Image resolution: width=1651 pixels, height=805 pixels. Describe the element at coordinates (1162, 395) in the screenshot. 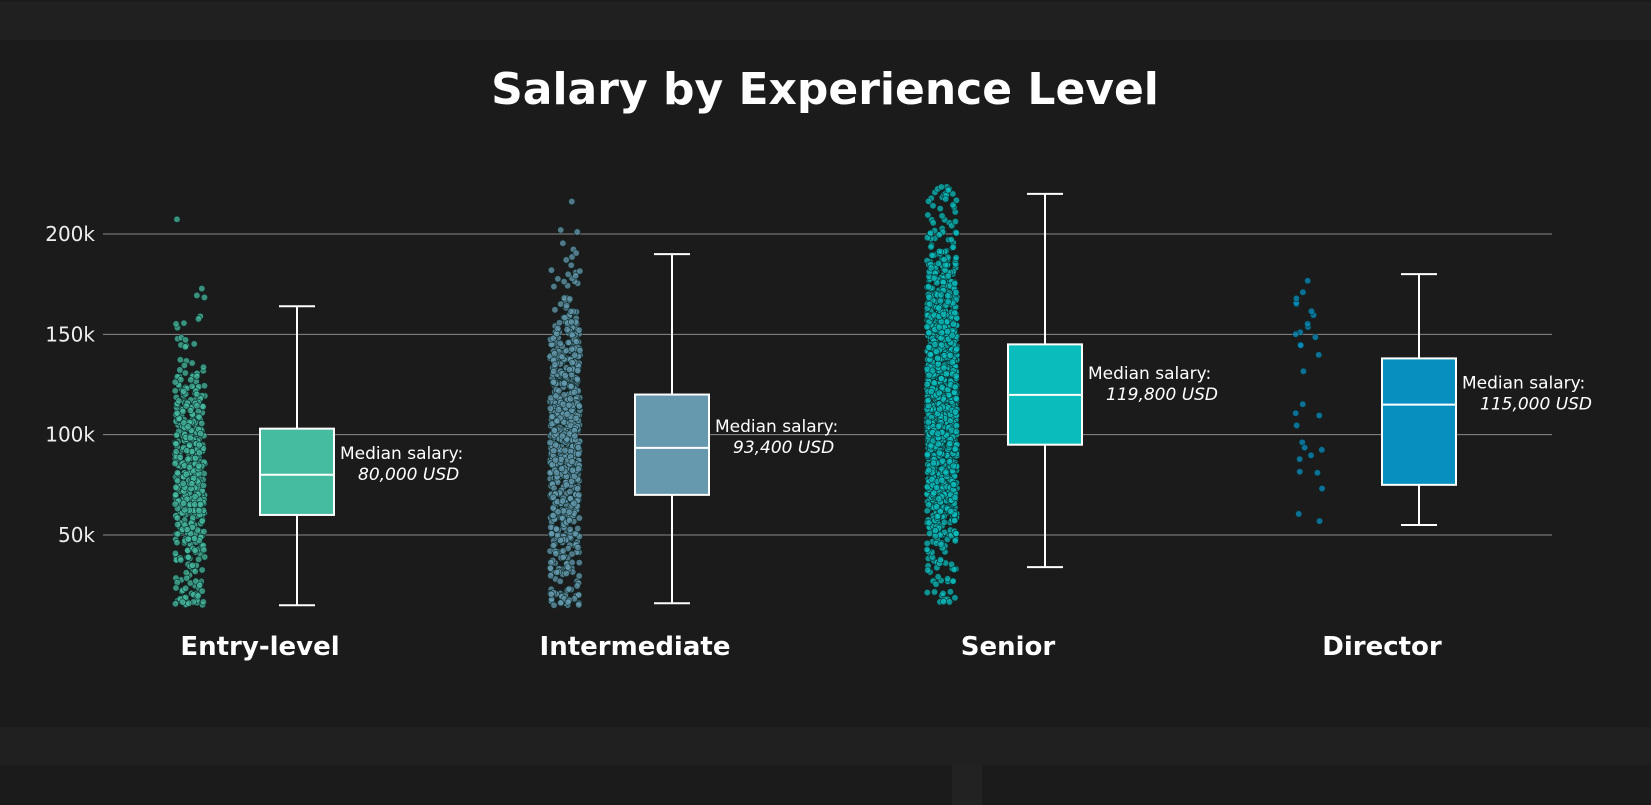

I see `median-annotation-value: 119,800 USD` at that location.